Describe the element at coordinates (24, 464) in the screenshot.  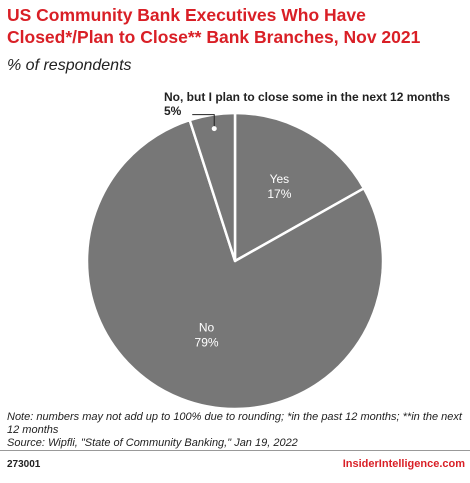
I see `chart-id: 273001` at that location.